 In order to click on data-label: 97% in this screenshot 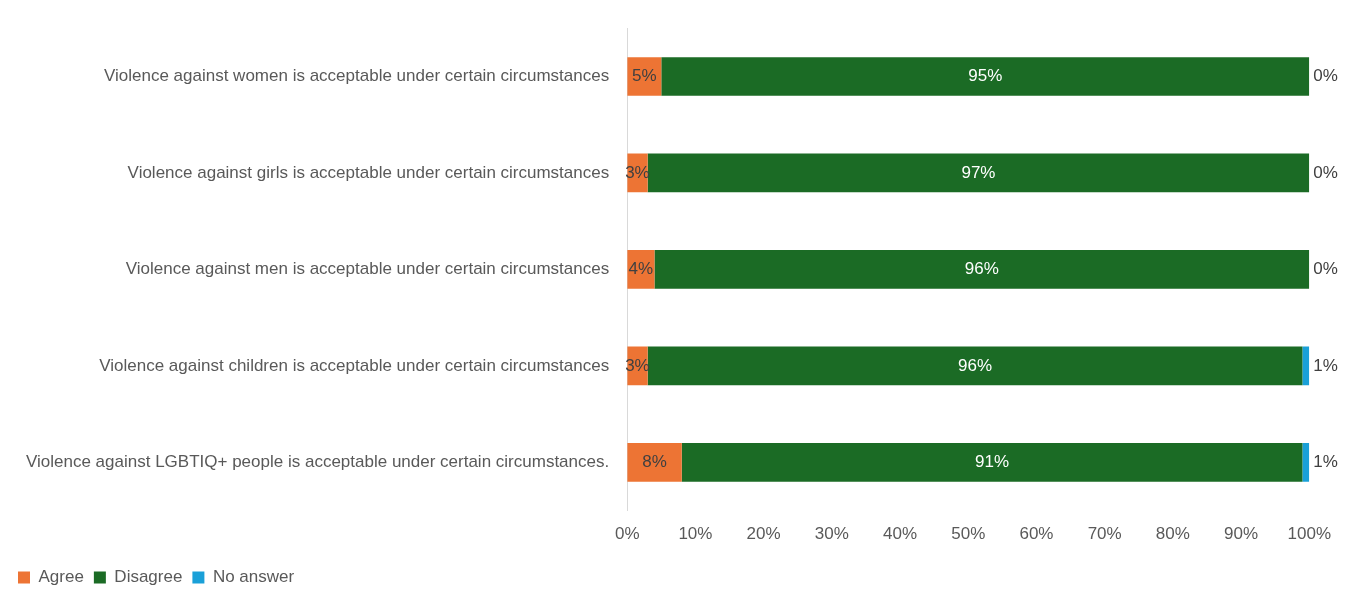, I will do `click(978, 172)`.